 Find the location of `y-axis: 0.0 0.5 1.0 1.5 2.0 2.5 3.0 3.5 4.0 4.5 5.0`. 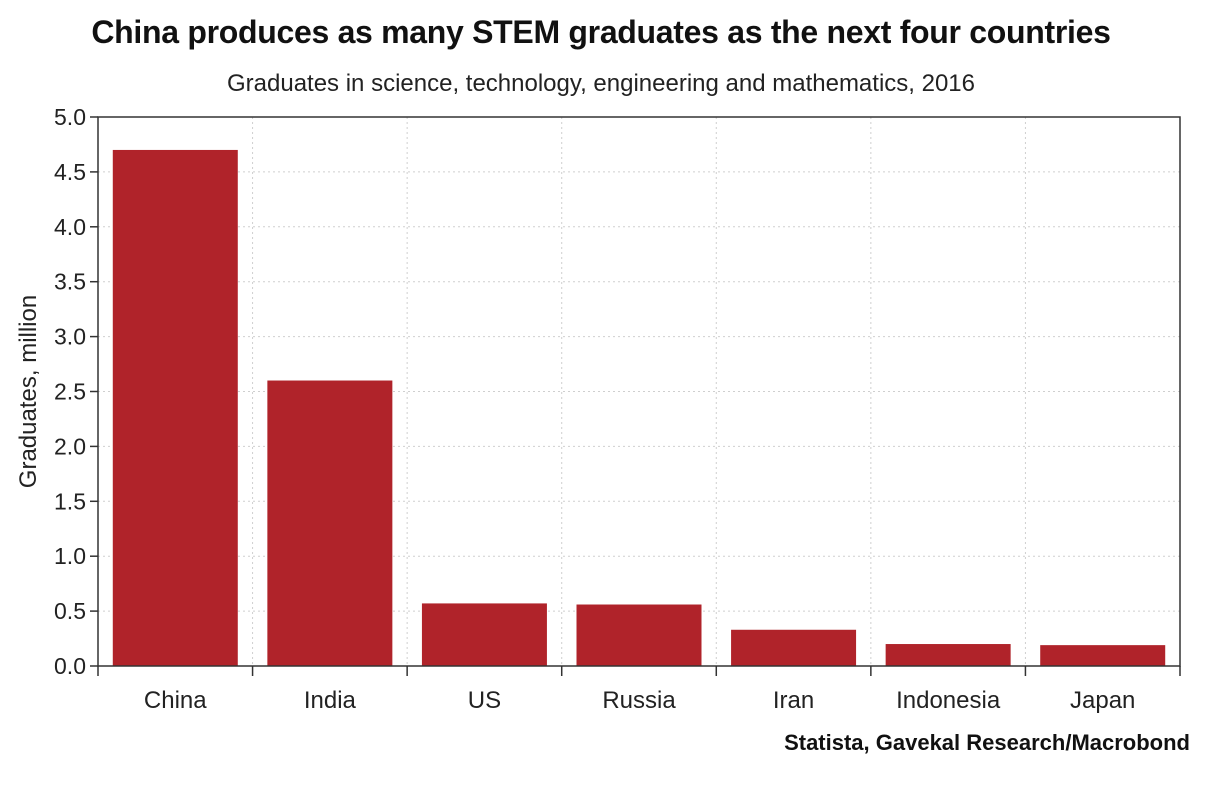

y-axis: 0.0 0.5 1.0 1.5 2.0 2.5 3.0 3.5 4.0 4.5 5.0 is located at coordinates (76, 391).